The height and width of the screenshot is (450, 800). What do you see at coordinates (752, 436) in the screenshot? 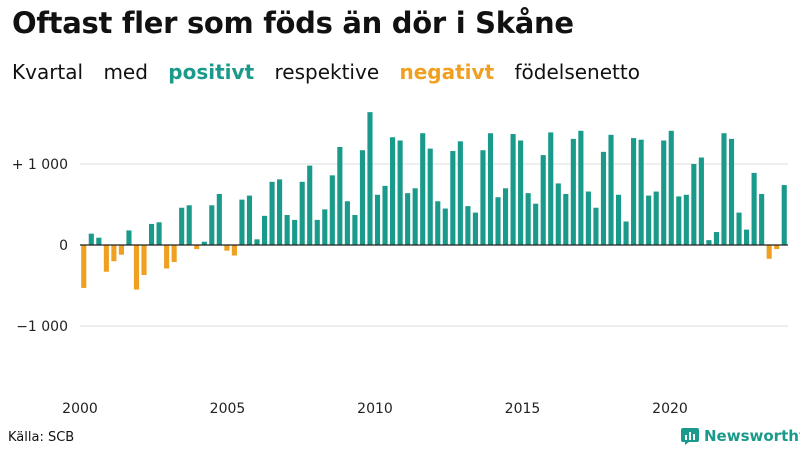
I see `brand-name: Newsworthy` at bounding box center [752, 436].